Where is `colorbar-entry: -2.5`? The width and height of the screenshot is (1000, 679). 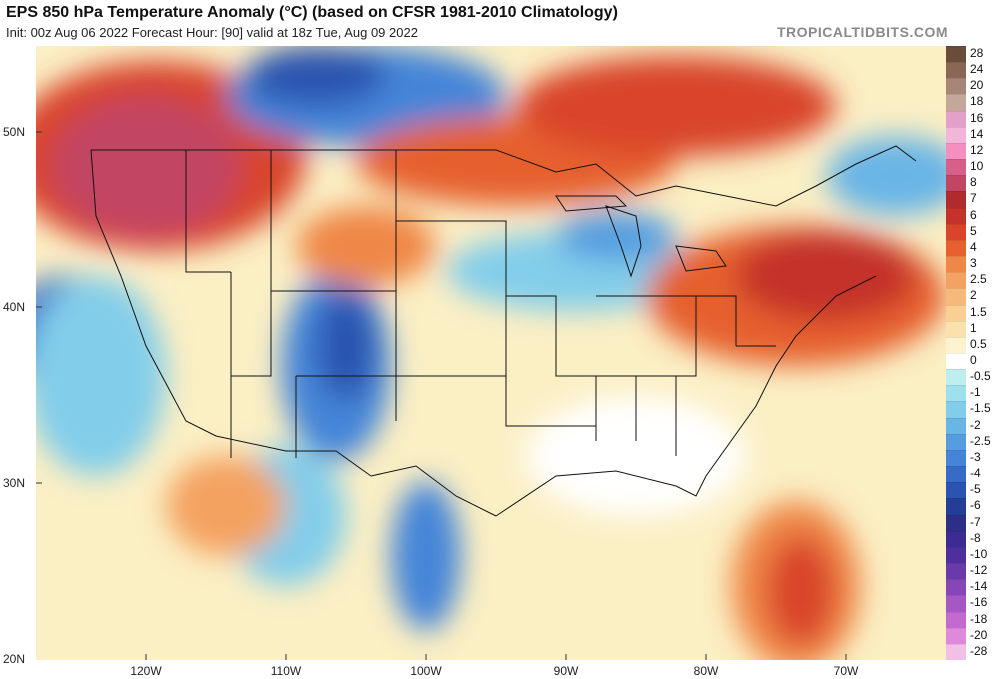 colorbar-entry: -2.5 is located at coordinates (973, 441).